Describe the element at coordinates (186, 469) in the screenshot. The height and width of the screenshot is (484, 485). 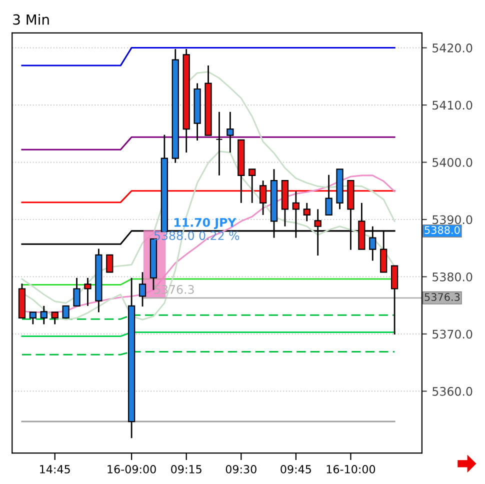
I see `x-tick-label: 09:15` at that location.